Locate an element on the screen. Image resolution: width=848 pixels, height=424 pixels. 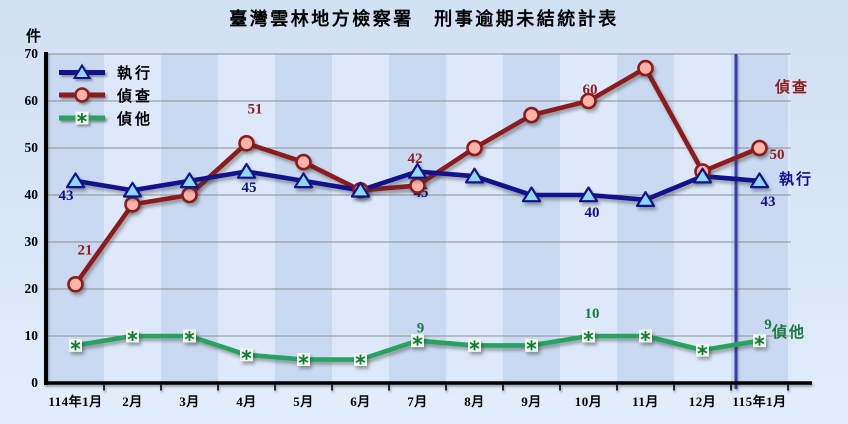
point-label-zhixing-12: 43 is located at coordinates (768, 202).